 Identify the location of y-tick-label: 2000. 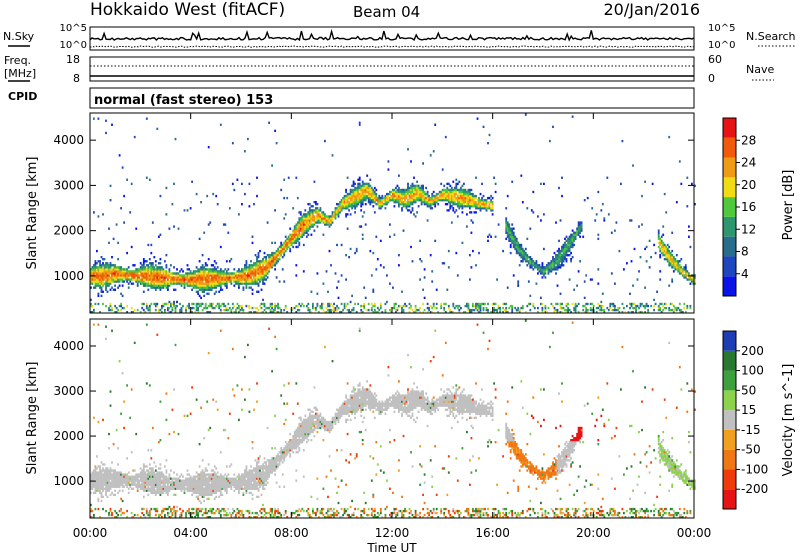
(68, 231).